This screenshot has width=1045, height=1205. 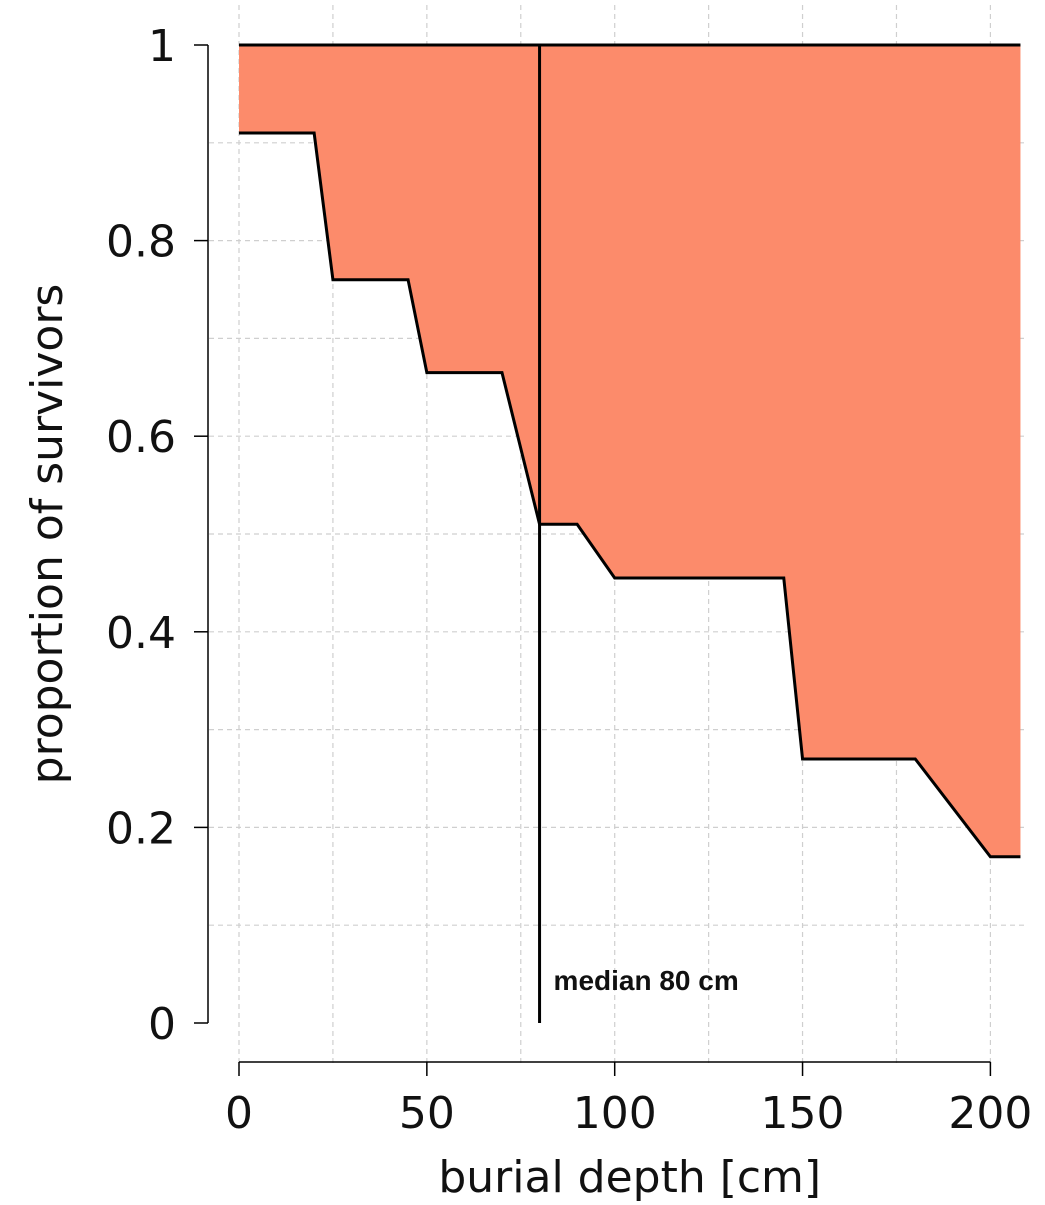 I want to click on y-tick-label-0.4: 0.4, so click(x=141, y=633).